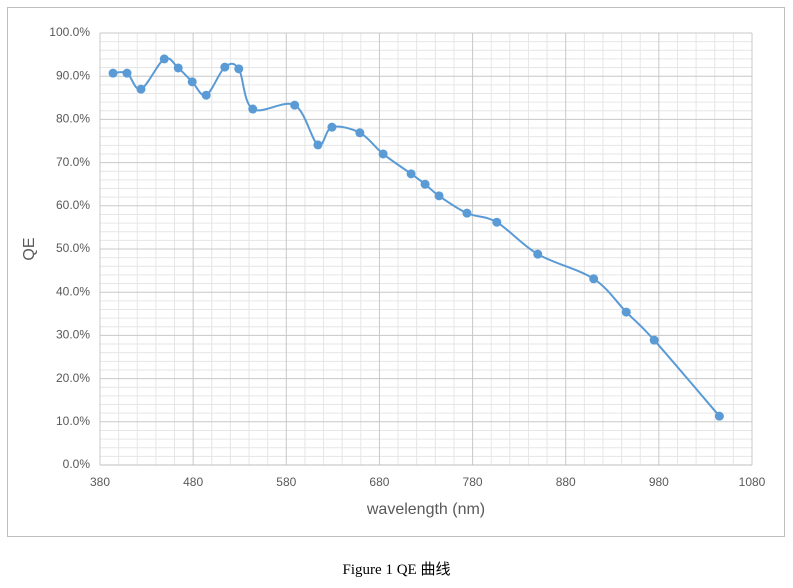 The width and height of the screenshot is (793, 588). I want to click on y-tick-label: 30.0%, so click(73, 335).